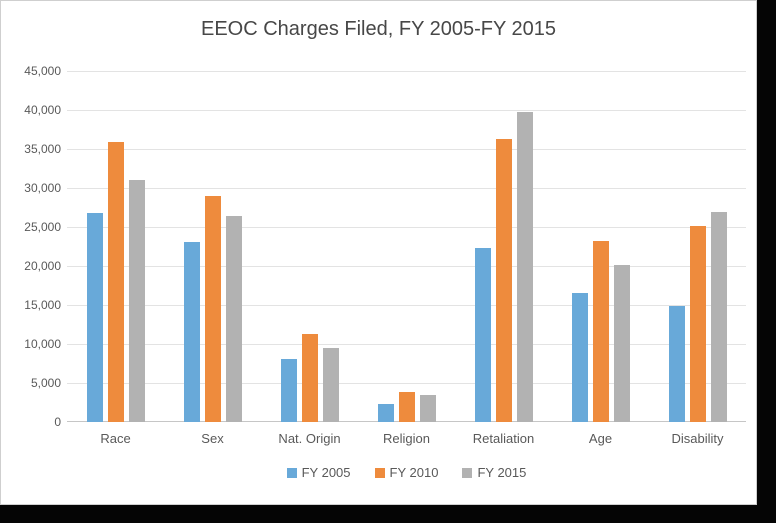  What do you see at coordinates (42, 344) in the screenshot?
I see `y-tick-label: 10,000` at bounding box center [42, 344].